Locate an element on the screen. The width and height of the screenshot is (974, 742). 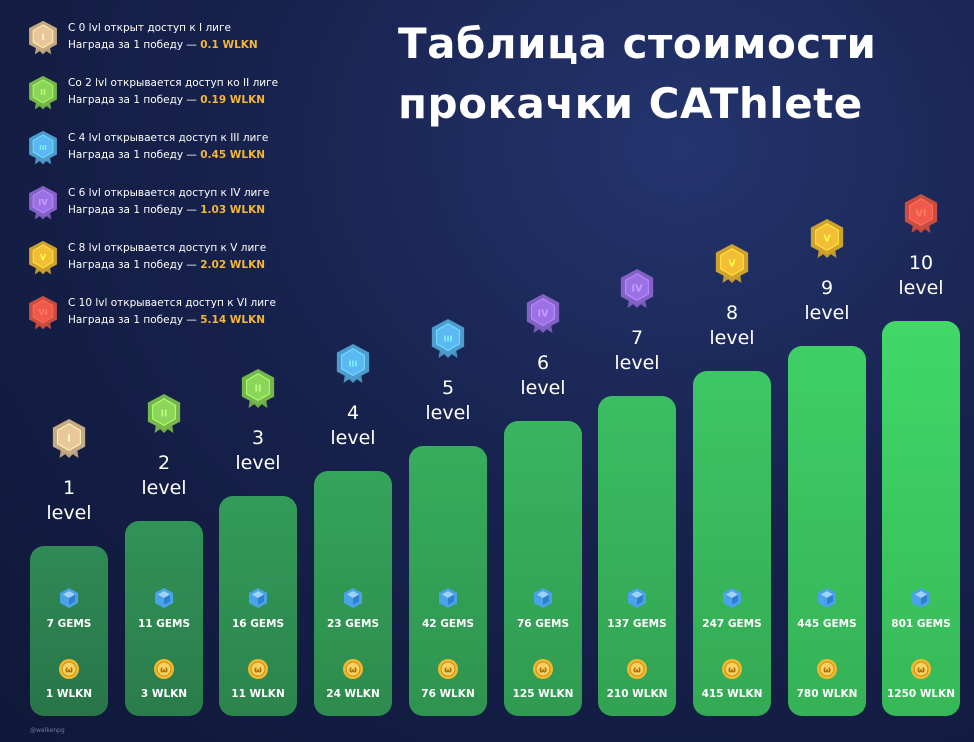
level-column-7: 7 level IV 137 GEMS ω 210 WLKN is located at coordinates (637, 358).